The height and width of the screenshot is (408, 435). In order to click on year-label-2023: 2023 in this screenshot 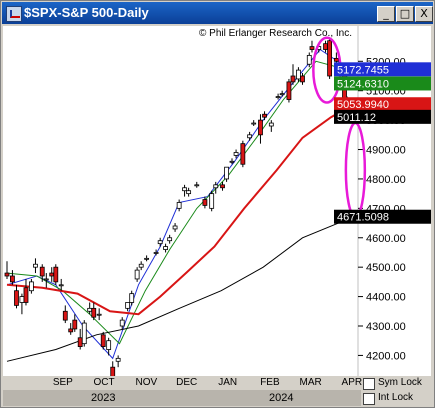, I will do `click(103, 398)`.